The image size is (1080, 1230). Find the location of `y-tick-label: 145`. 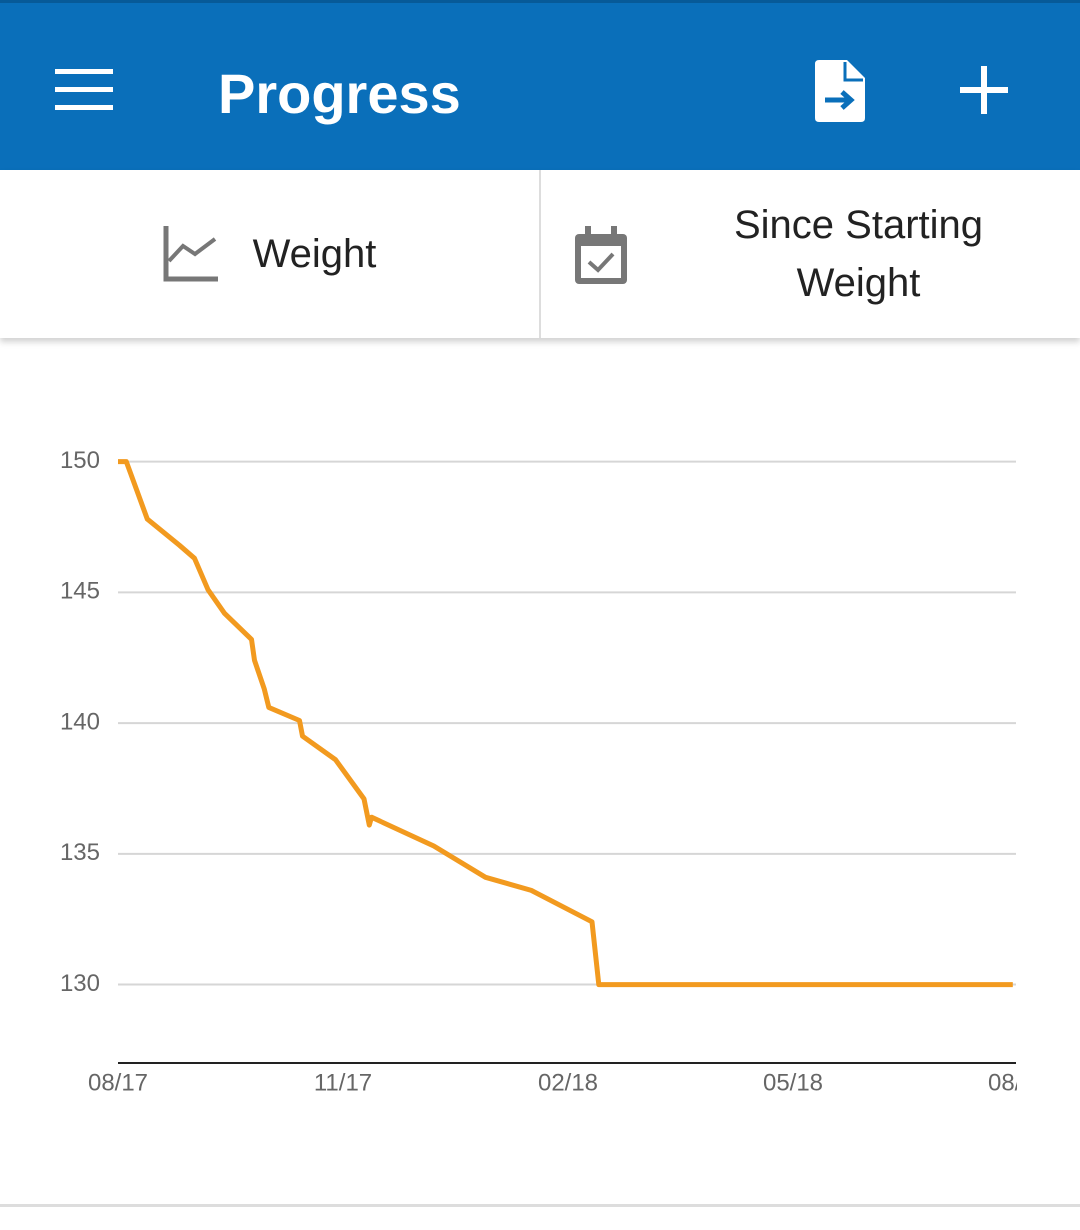

y-tick-label: 145 is located at coordinates (80, 591).